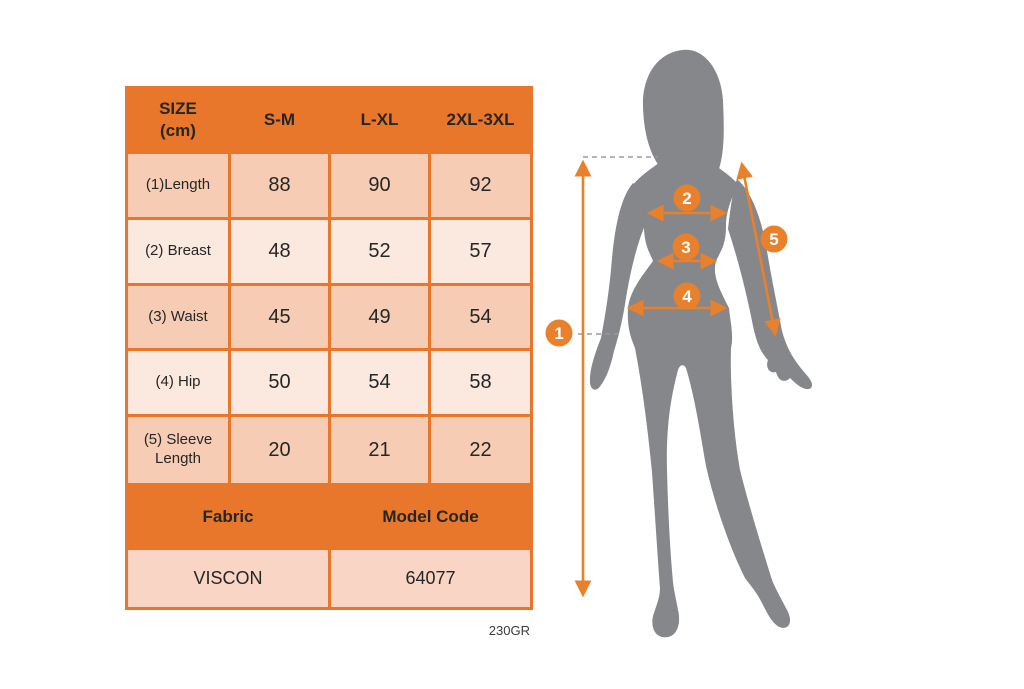 The height and width of the screenshot is (689, 1024). Describe the element at coordinates (758, 249) in the screenshot. I see `sleeve-arrow` at that location.